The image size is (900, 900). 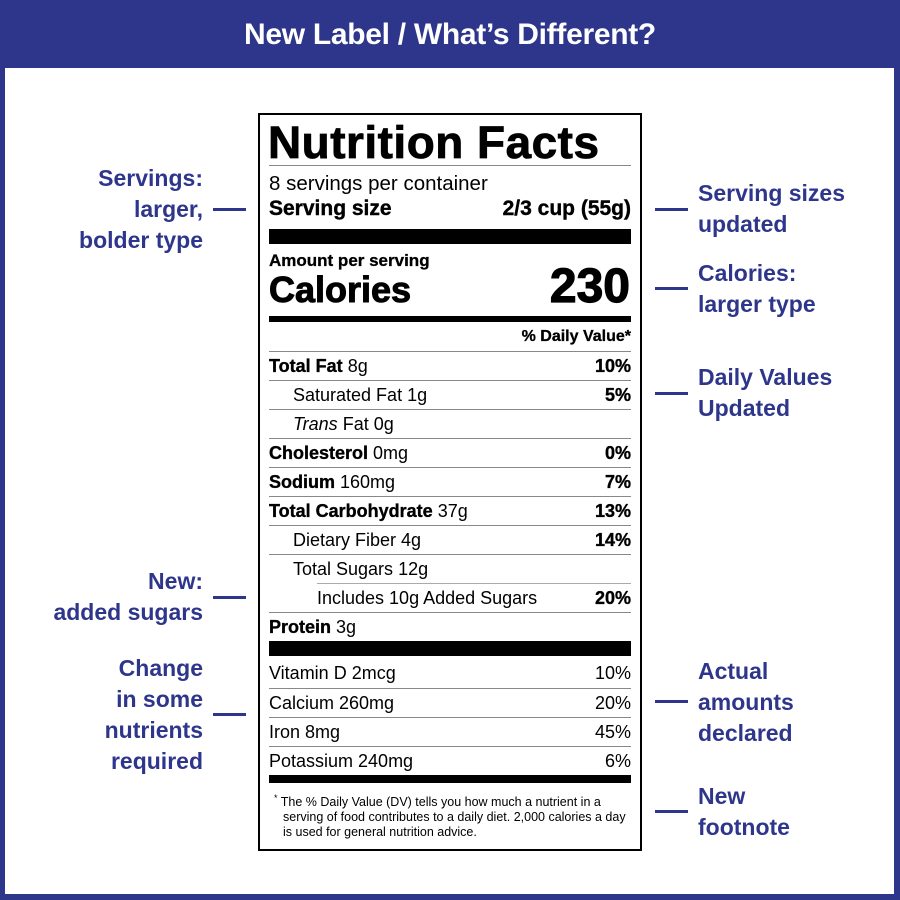 What do you see at coordinates (744, 408) in the screenshot?
I see `annotation-line: Updated` at bounding box center [744, 408].